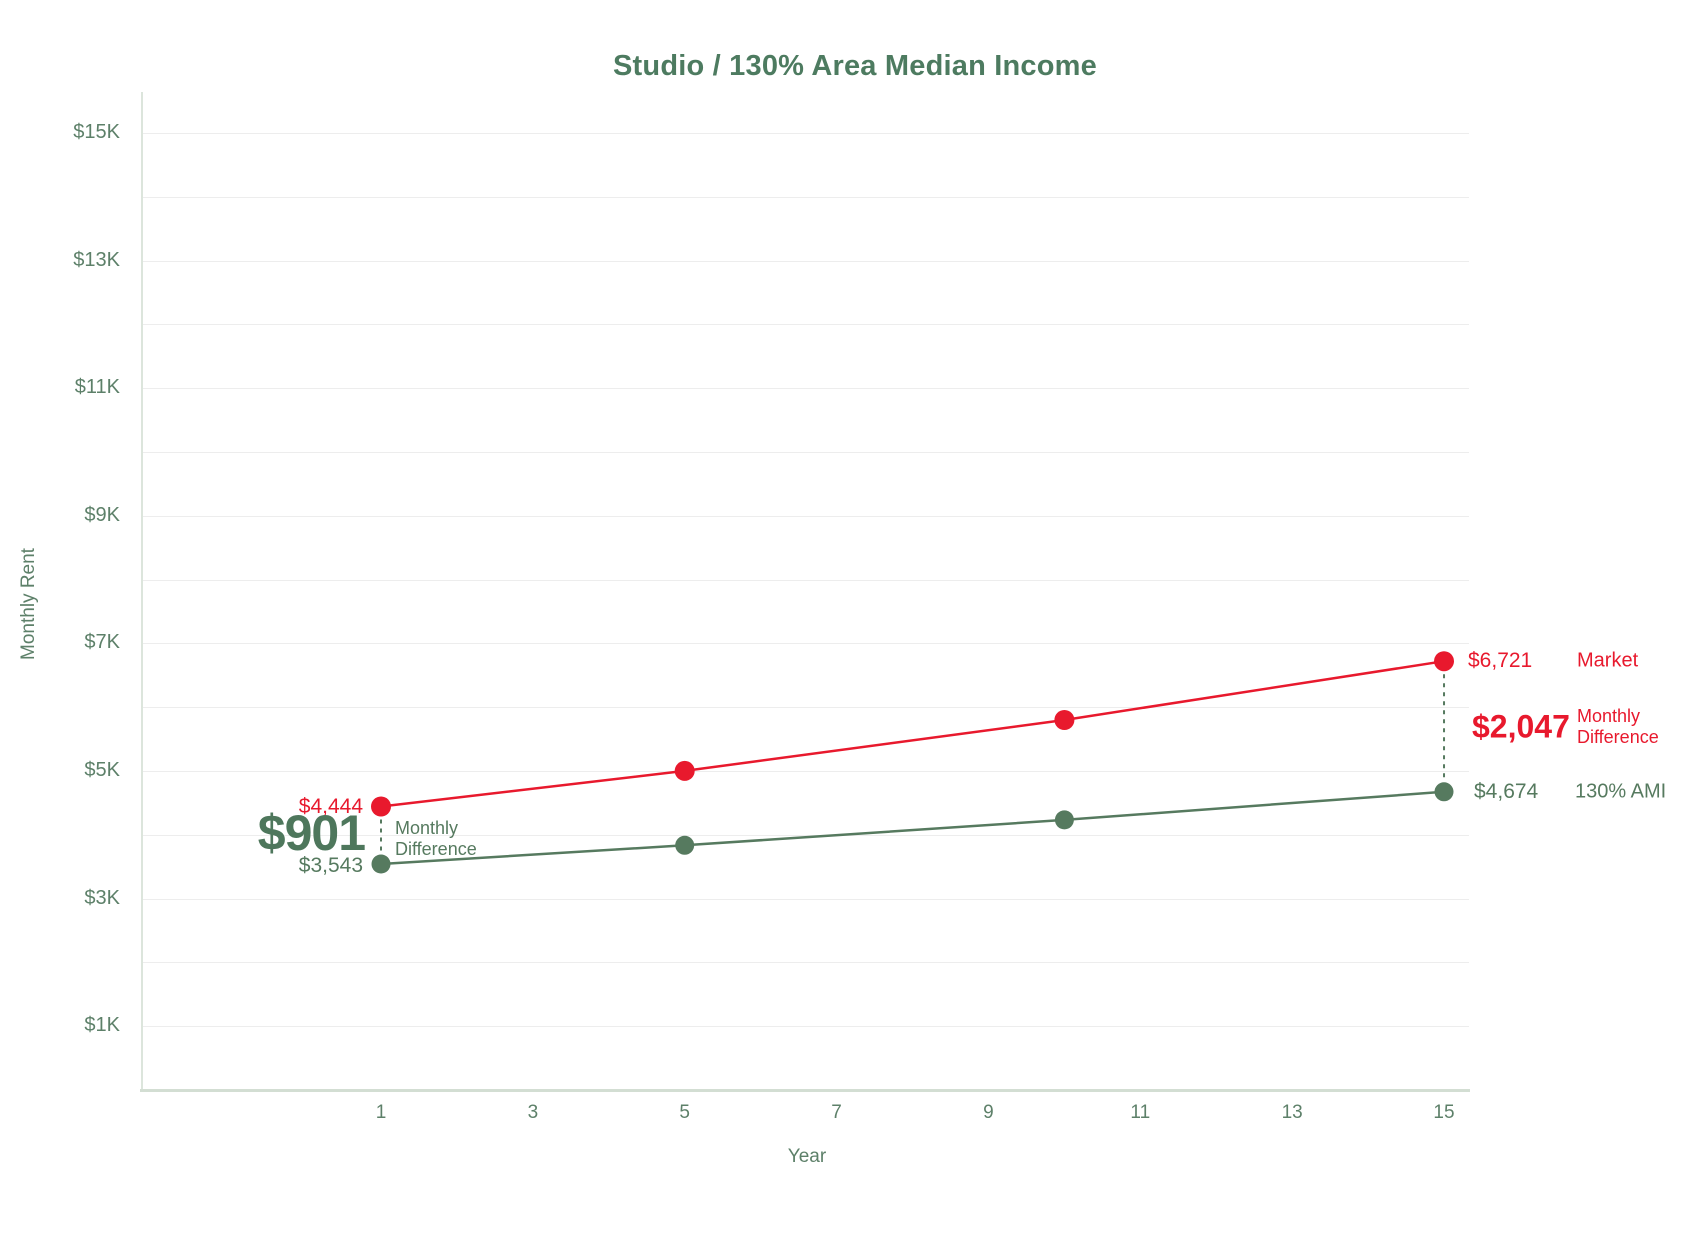  I want to click on x-tick-5: 5, so click(684, 1112).